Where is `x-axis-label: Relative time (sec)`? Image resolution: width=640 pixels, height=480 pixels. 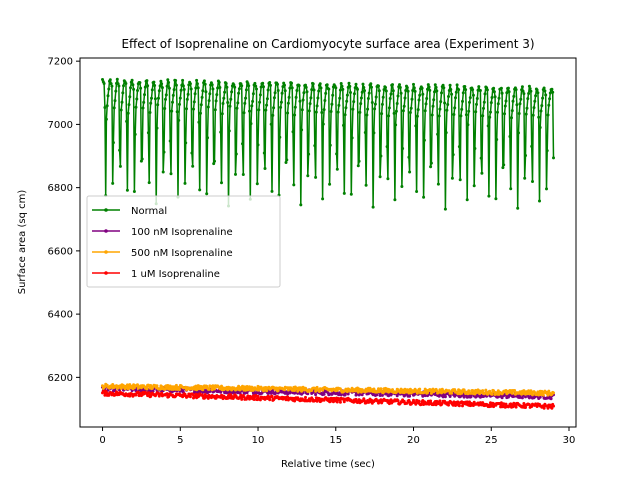
x-axis-label: Relative time (sec) is located at coordinates (328, 464).